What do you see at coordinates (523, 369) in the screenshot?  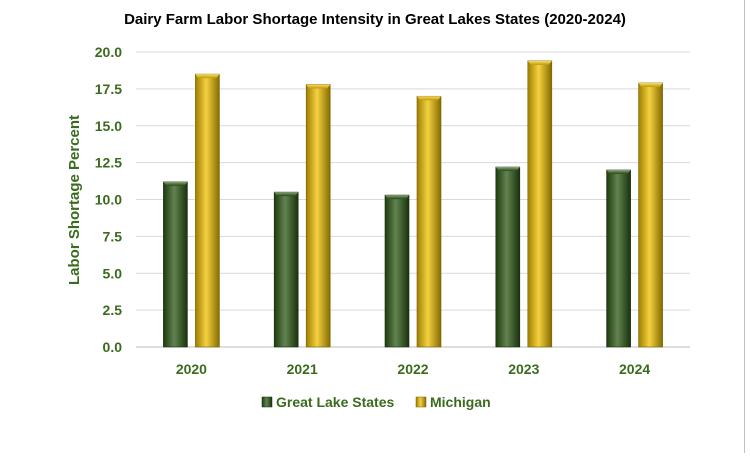 I see `x-tick-label: 2023` at bounding box center [523, 369].